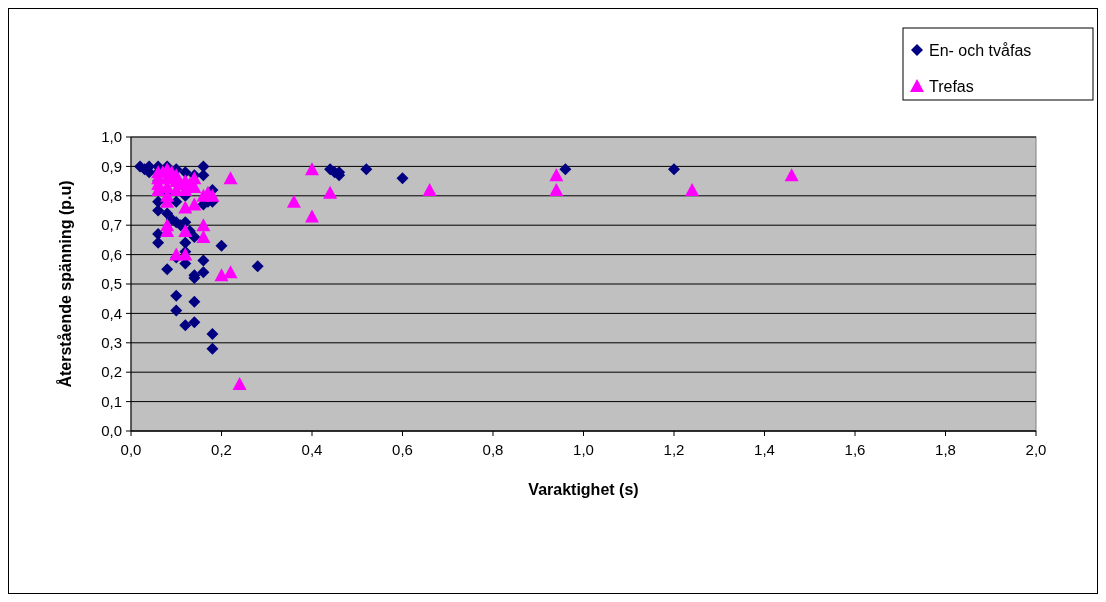 The height and width of the screenshot is (602, 1106). Describe the element at coordinates (951, 86) in the screenshot. I see `legend-label: Trefas` at that location.